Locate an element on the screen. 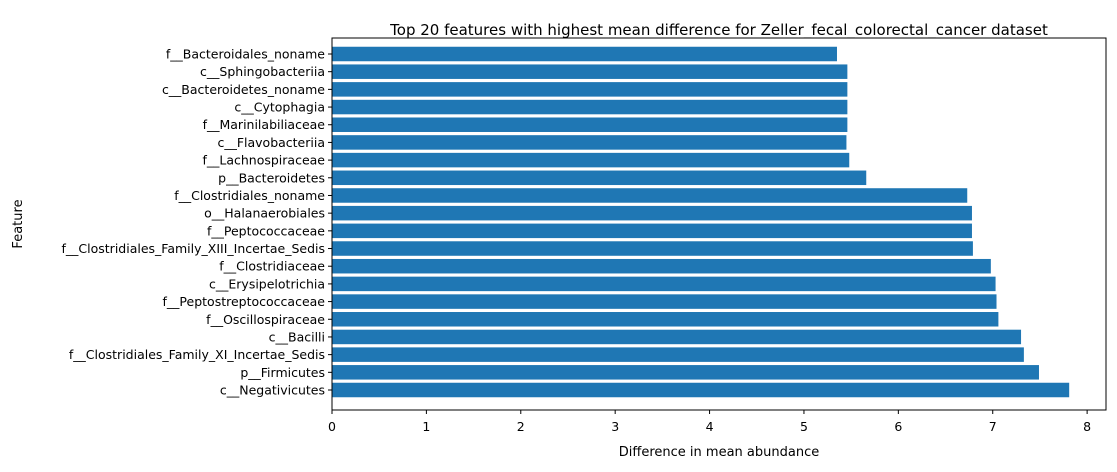  bar-f__Bacteroidales_noname is located at coordinates (584, 54).